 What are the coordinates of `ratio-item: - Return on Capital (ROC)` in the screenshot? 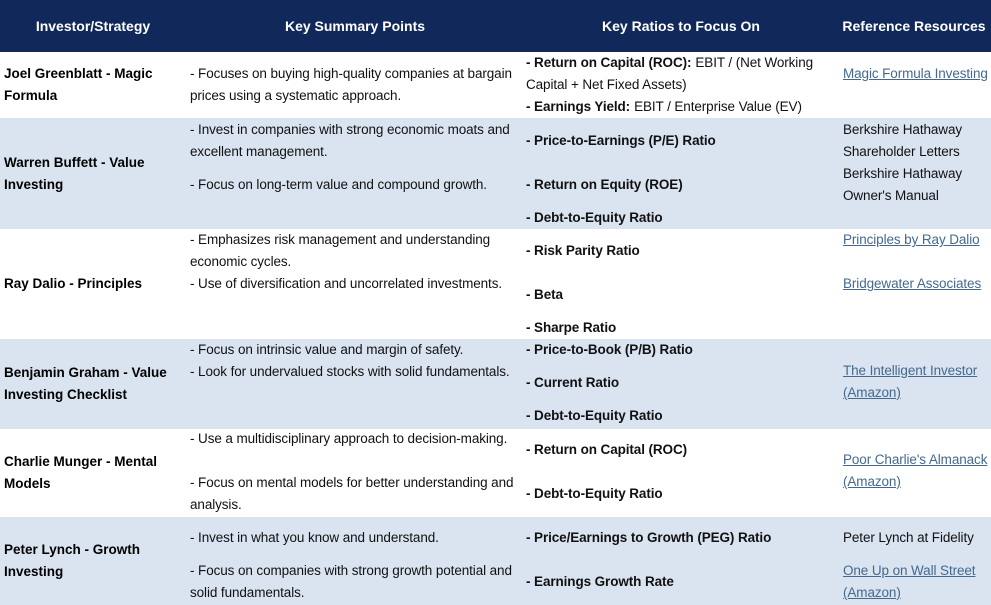 It's located at (682, 450).